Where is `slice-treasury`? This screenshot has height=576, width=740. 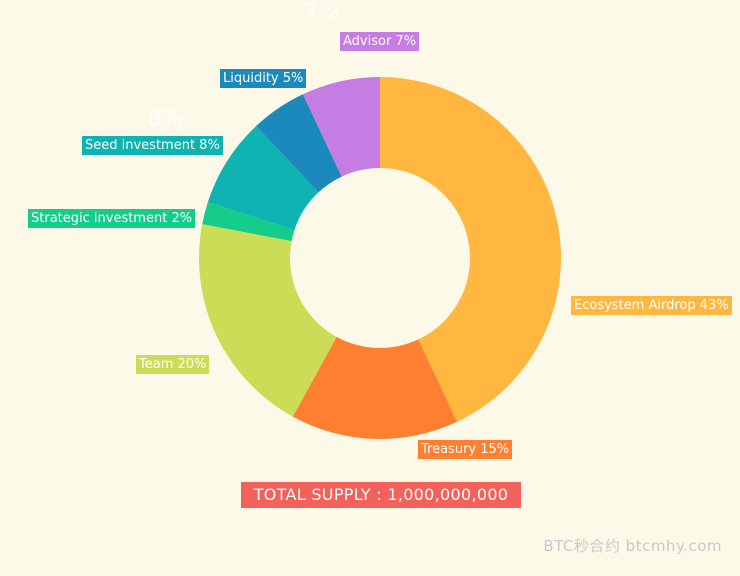
slice-treasury is located at coordinates (375, 387).